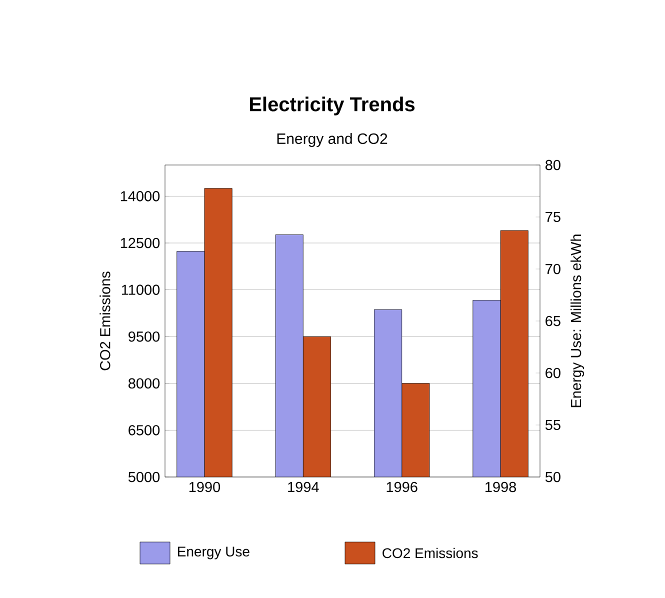 The height and width of the screenshot is (598, 665). Describe the element at coordinates (303, 487) in the screenshot. I see `x-tick-label: 1994` at that location.